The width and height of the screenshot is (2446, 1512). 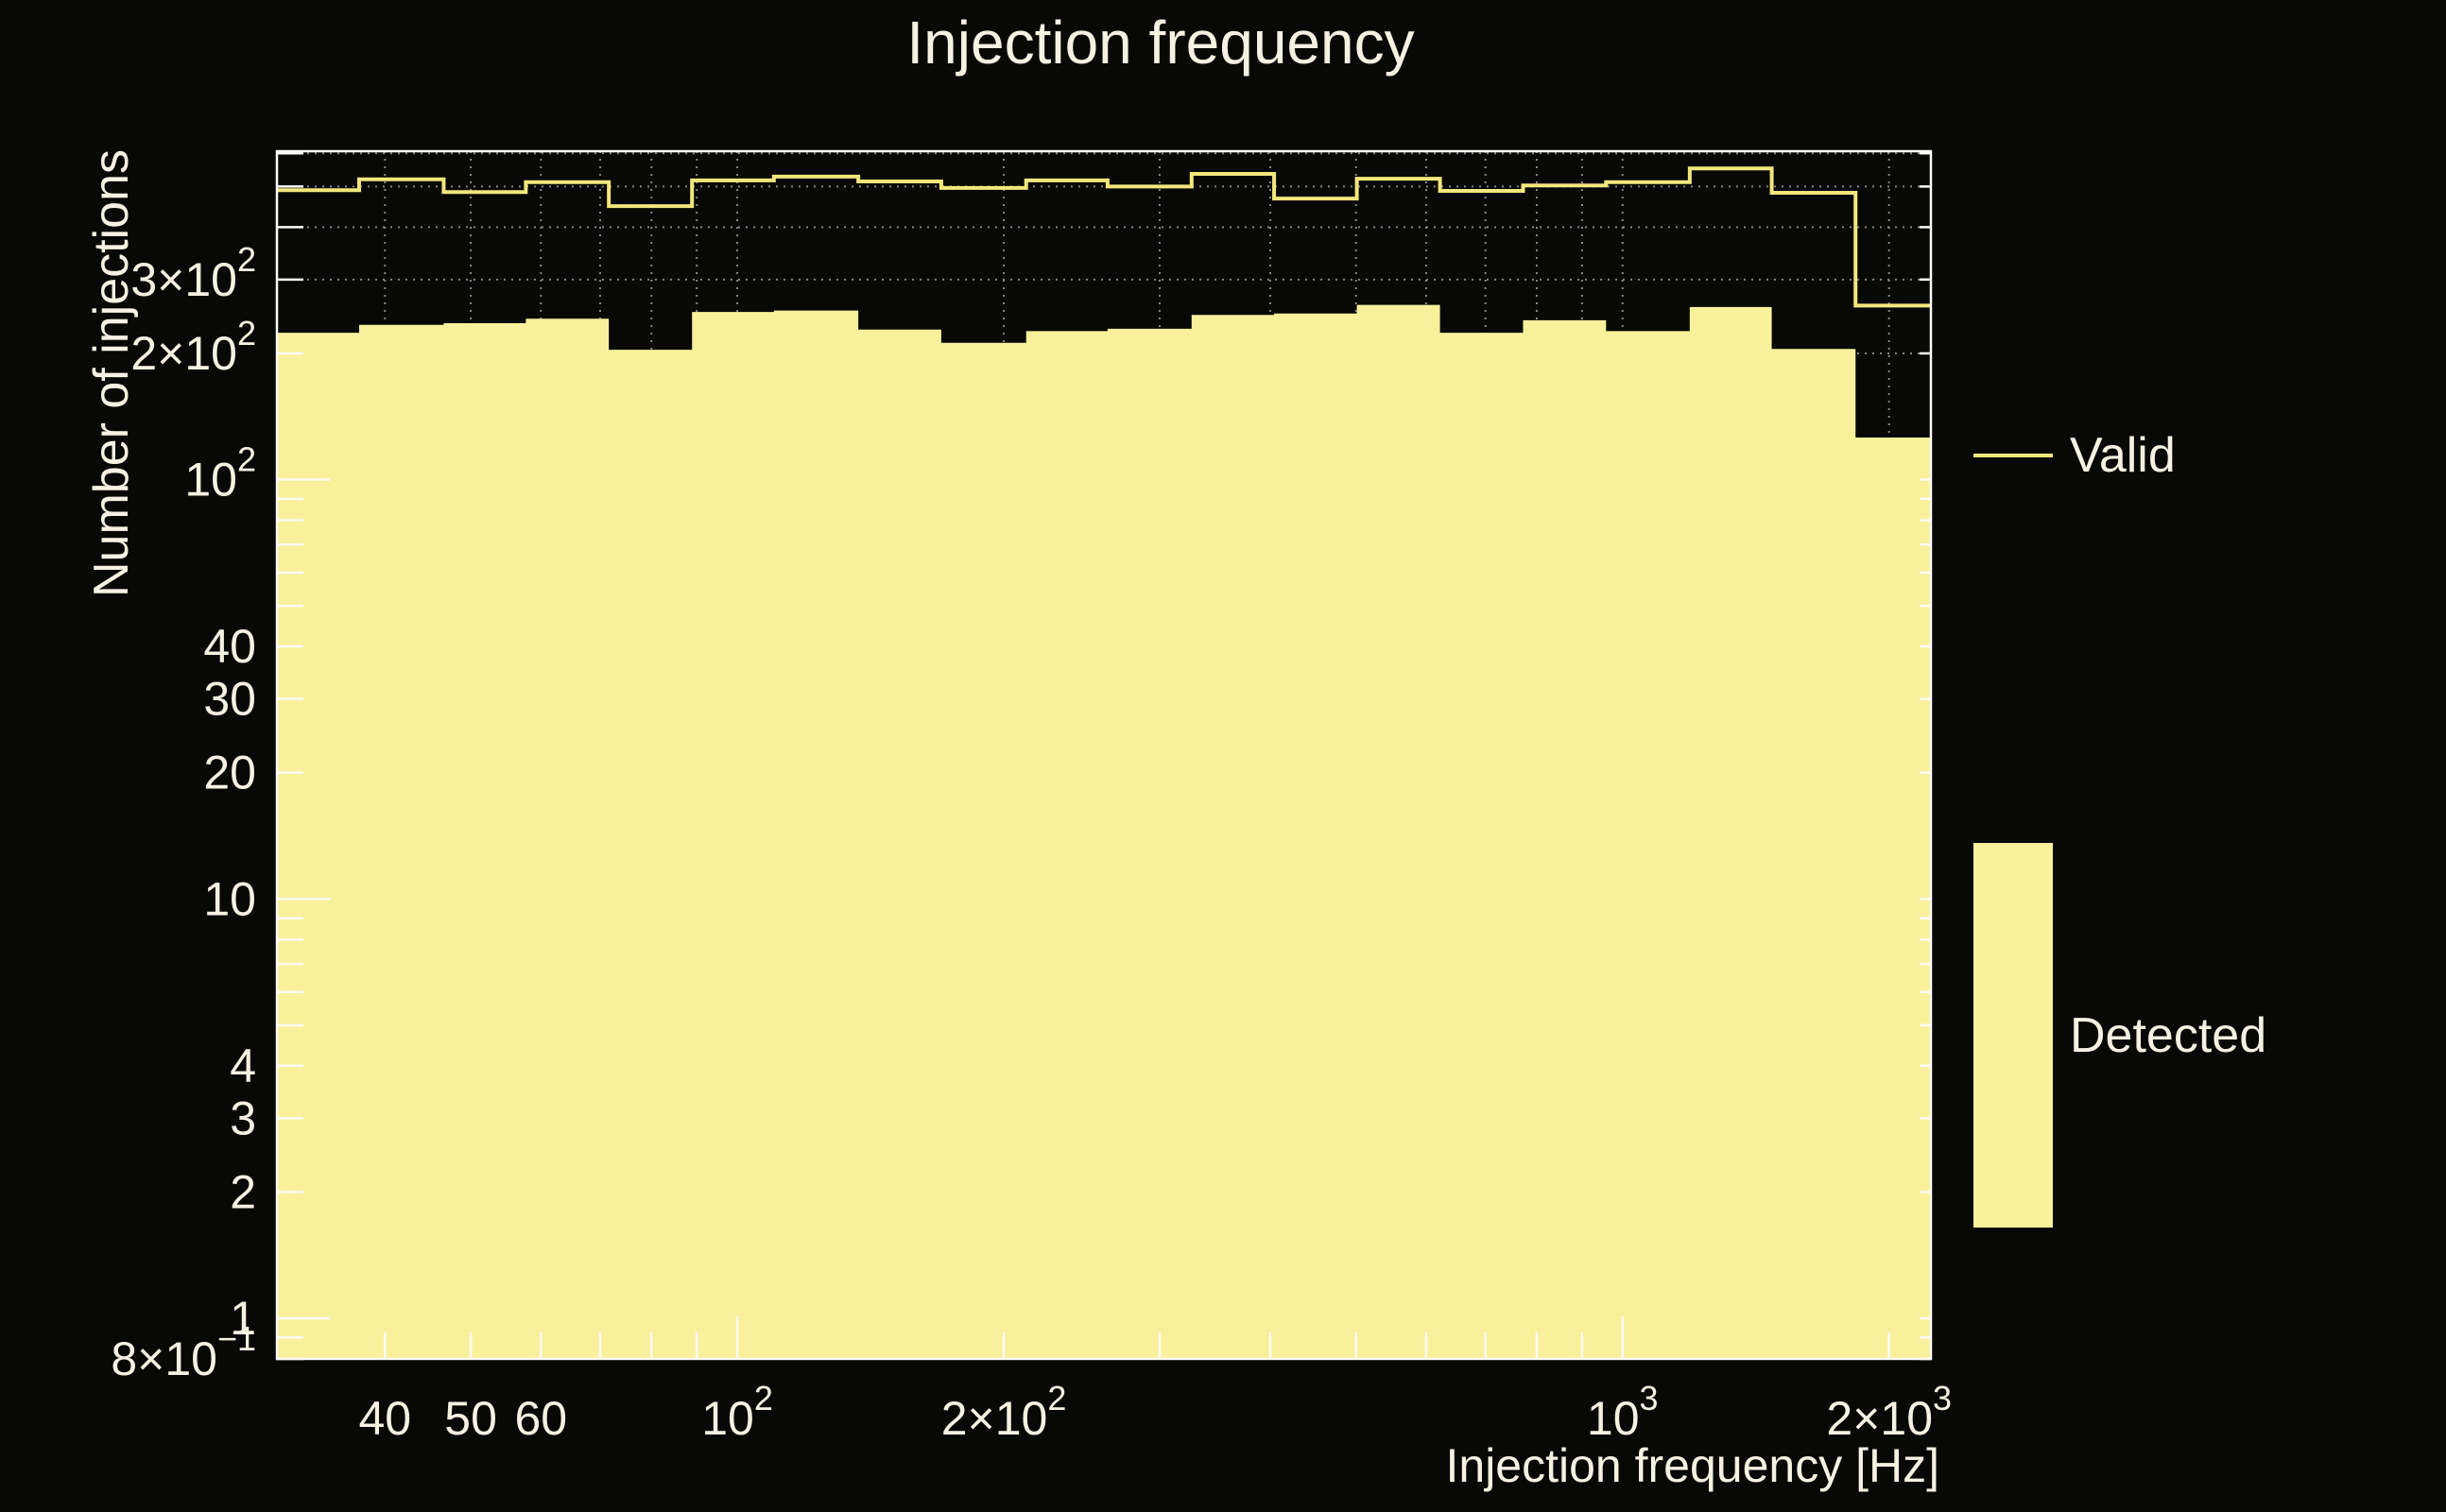 I want to click on y-tick-label: 30, so click(x=229, y=699).